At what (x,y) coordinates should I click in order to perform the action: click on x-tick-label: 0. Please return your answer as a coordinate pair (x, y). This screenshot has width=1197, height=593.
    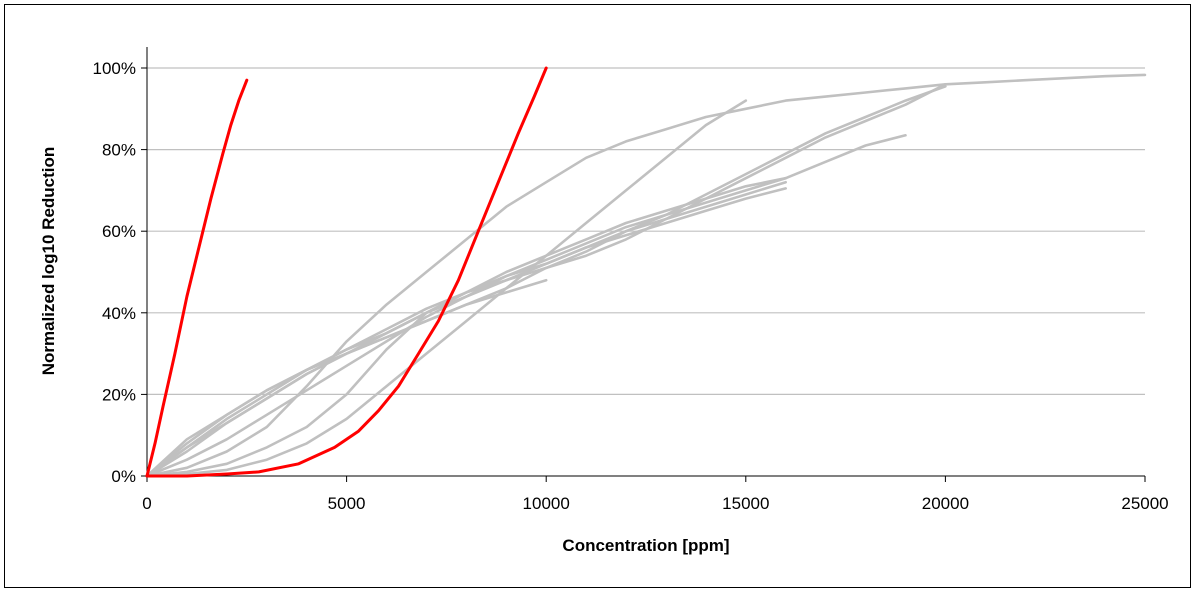
    Looking at the image, I should click on (146, 503).